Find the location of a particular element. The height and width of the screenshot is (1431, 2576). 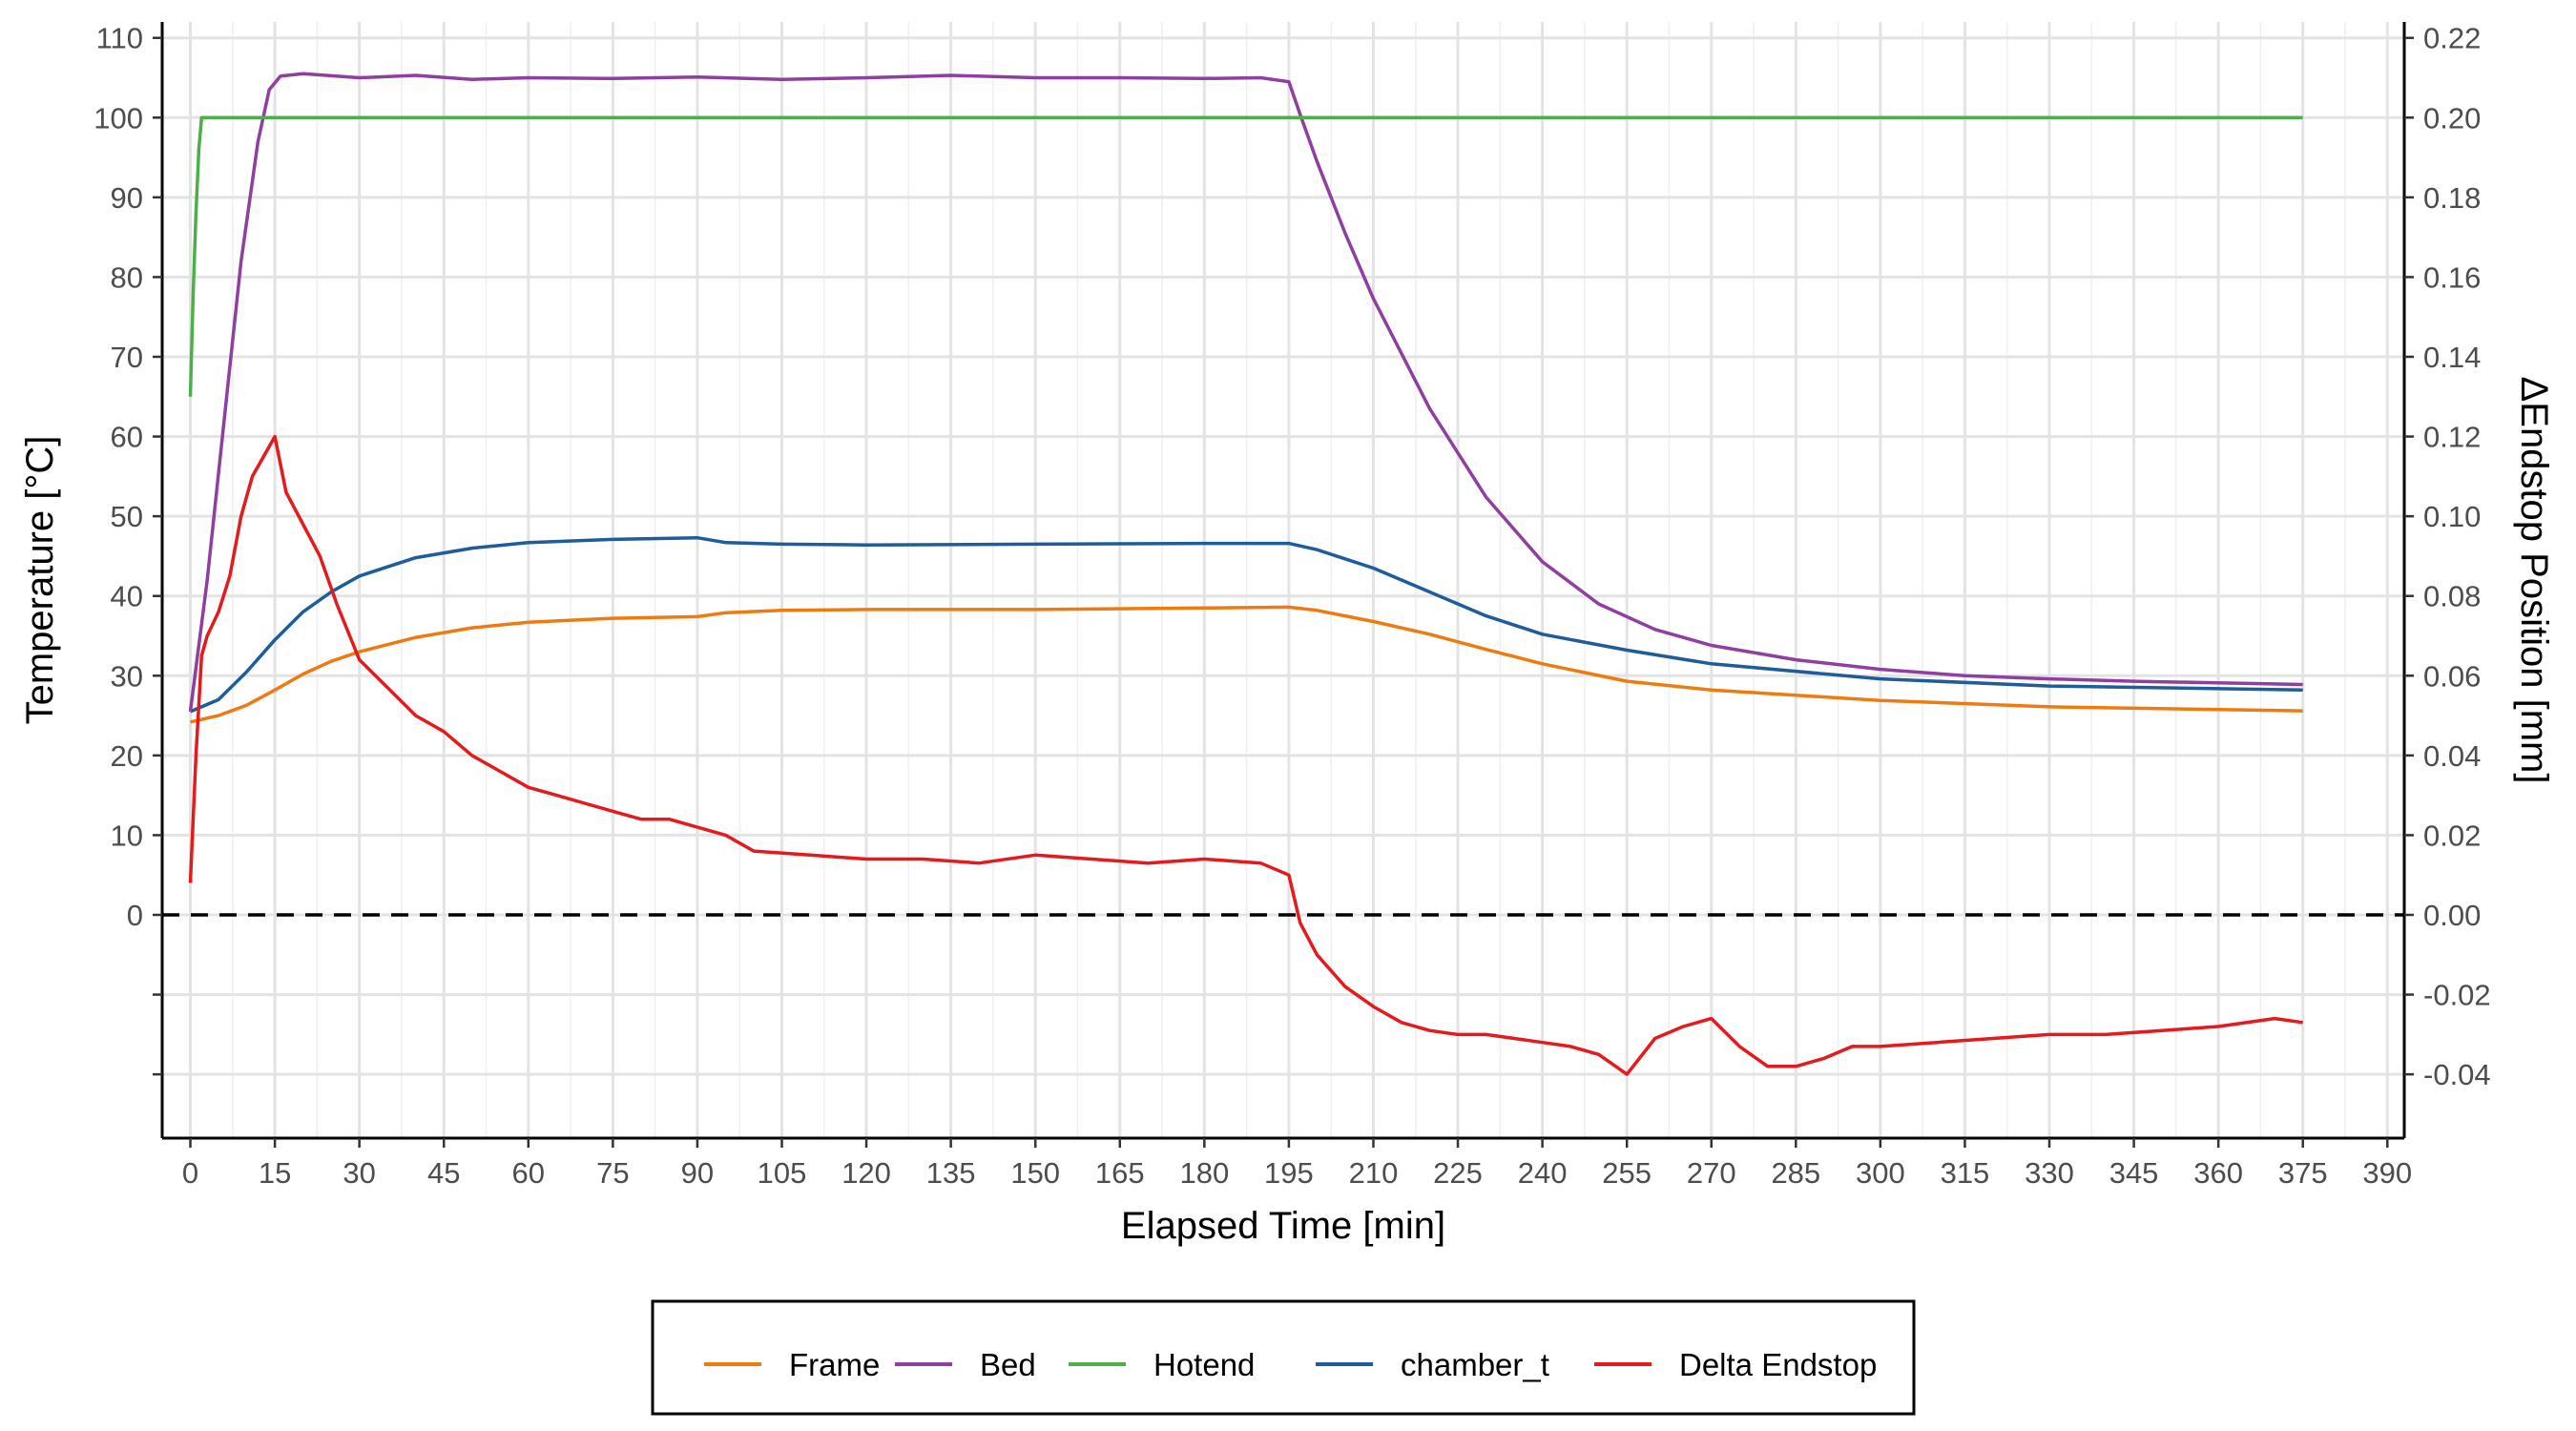

y-tick-label: 100 is located at coordinates (118, 118).